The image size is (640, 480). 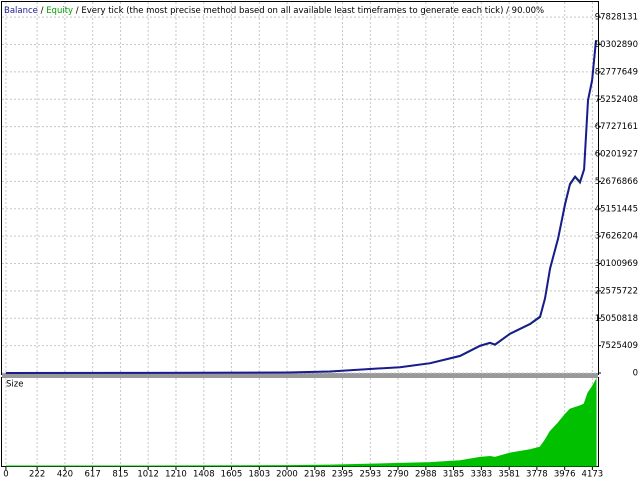 What do you see at coordinates (616, 237) in the screenshot?
I see `y-tick-label: 37626204` at bounding box center [616, 237].